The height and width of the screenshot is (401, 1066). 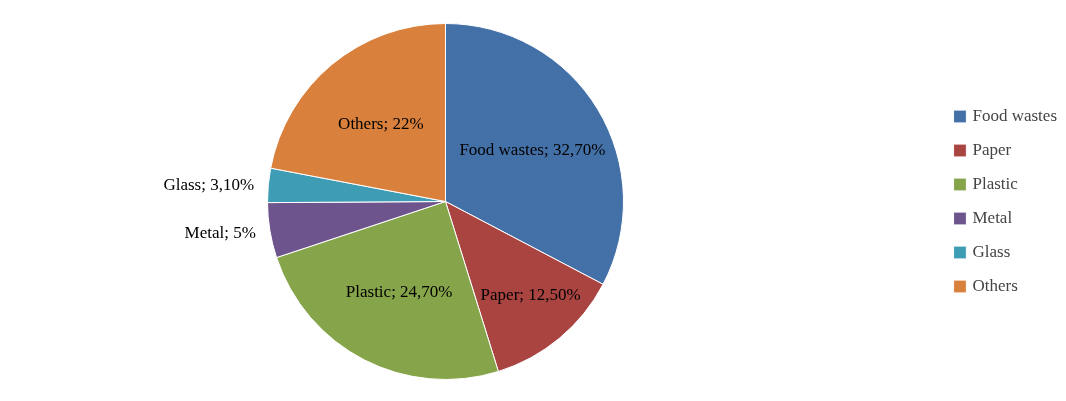 What do you see at coordinates (995, 183) in the screenshot?
I see `legend-label: Plastic` at bounding box center [995, 183].